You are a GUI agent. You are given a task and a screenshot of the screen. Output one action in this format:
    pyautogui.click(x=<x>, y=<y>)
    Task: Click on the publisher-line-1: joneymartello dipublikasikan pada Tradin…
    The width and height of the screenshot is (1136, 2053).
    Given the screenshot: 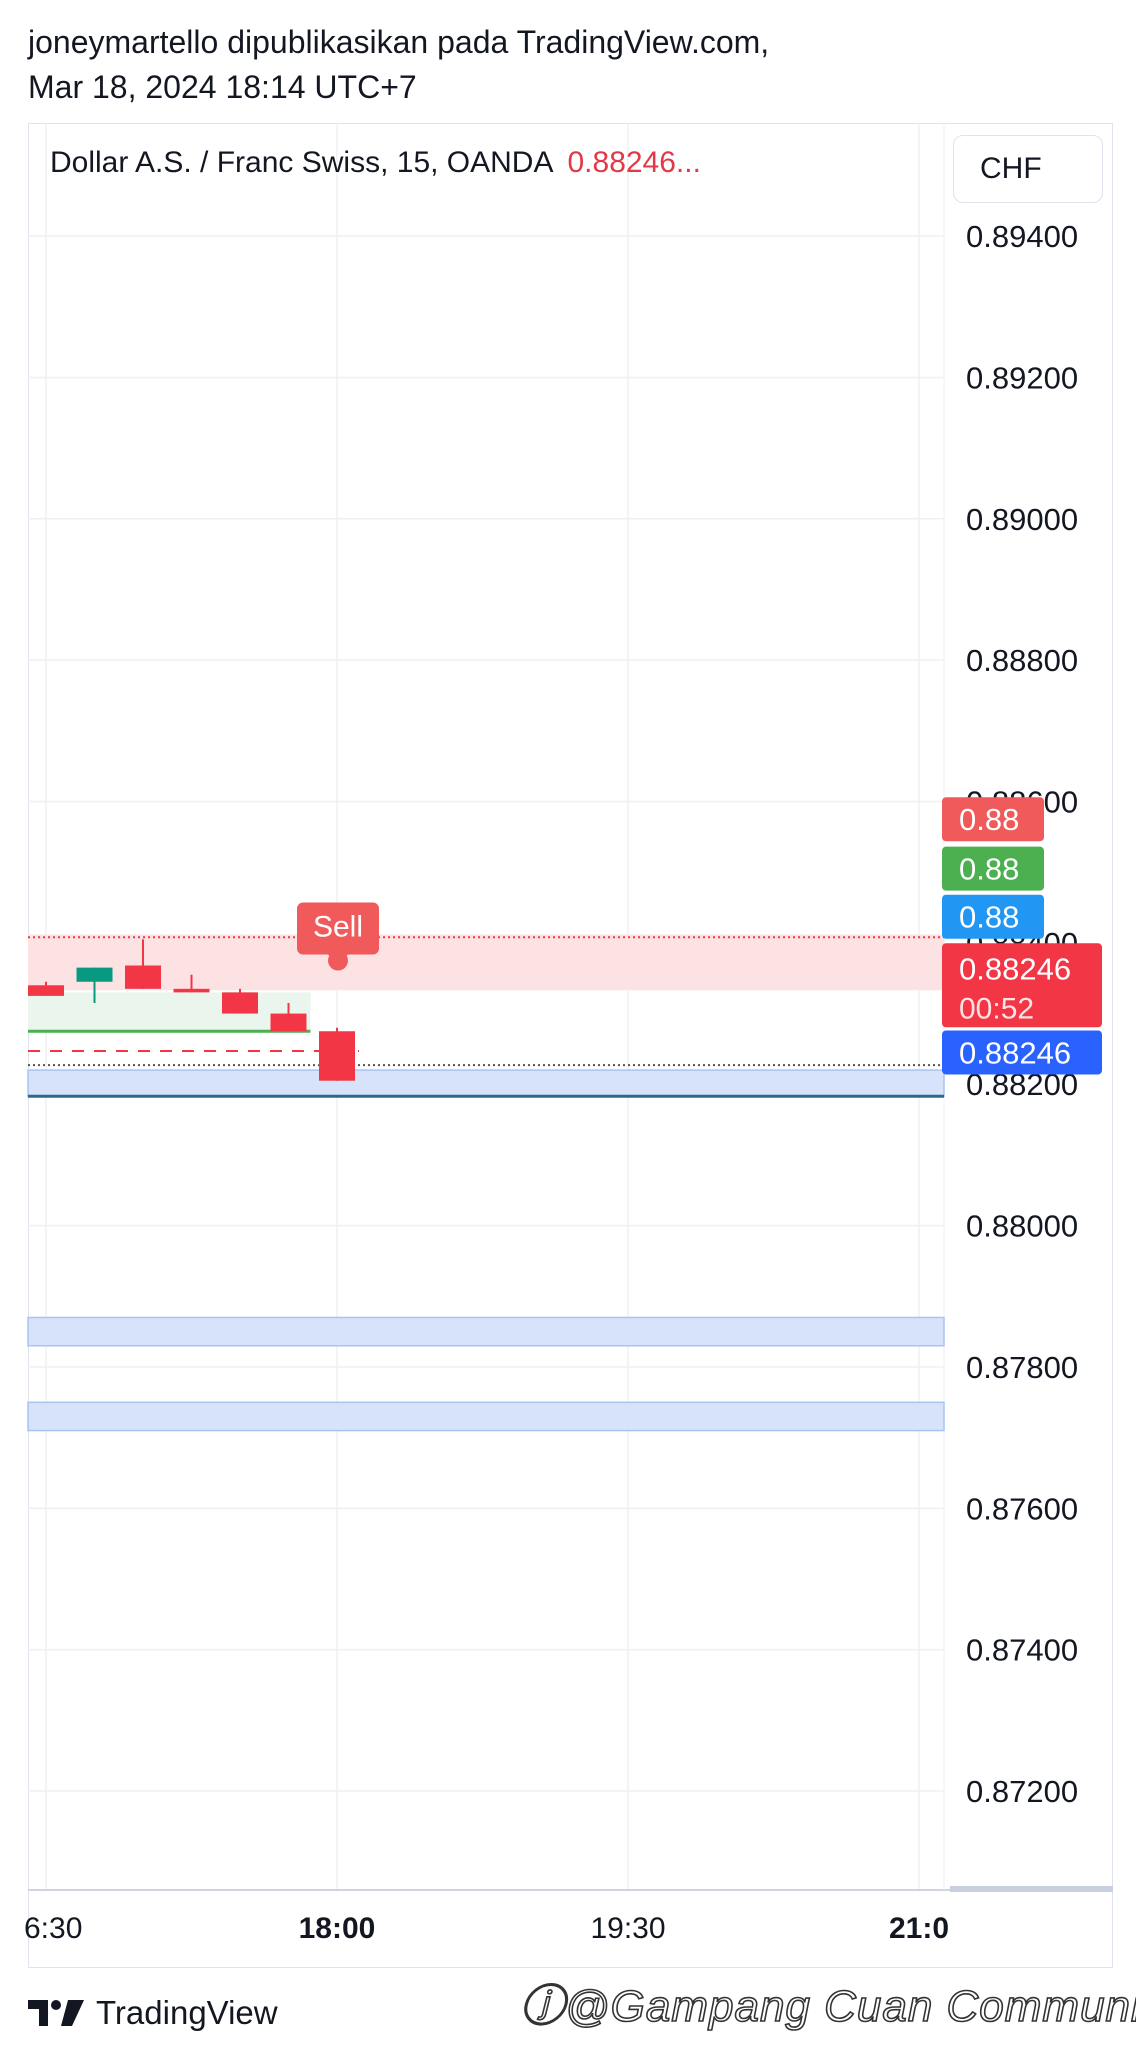 What is the action you would take?
    pyautogui.click(x=399, y=42)
    